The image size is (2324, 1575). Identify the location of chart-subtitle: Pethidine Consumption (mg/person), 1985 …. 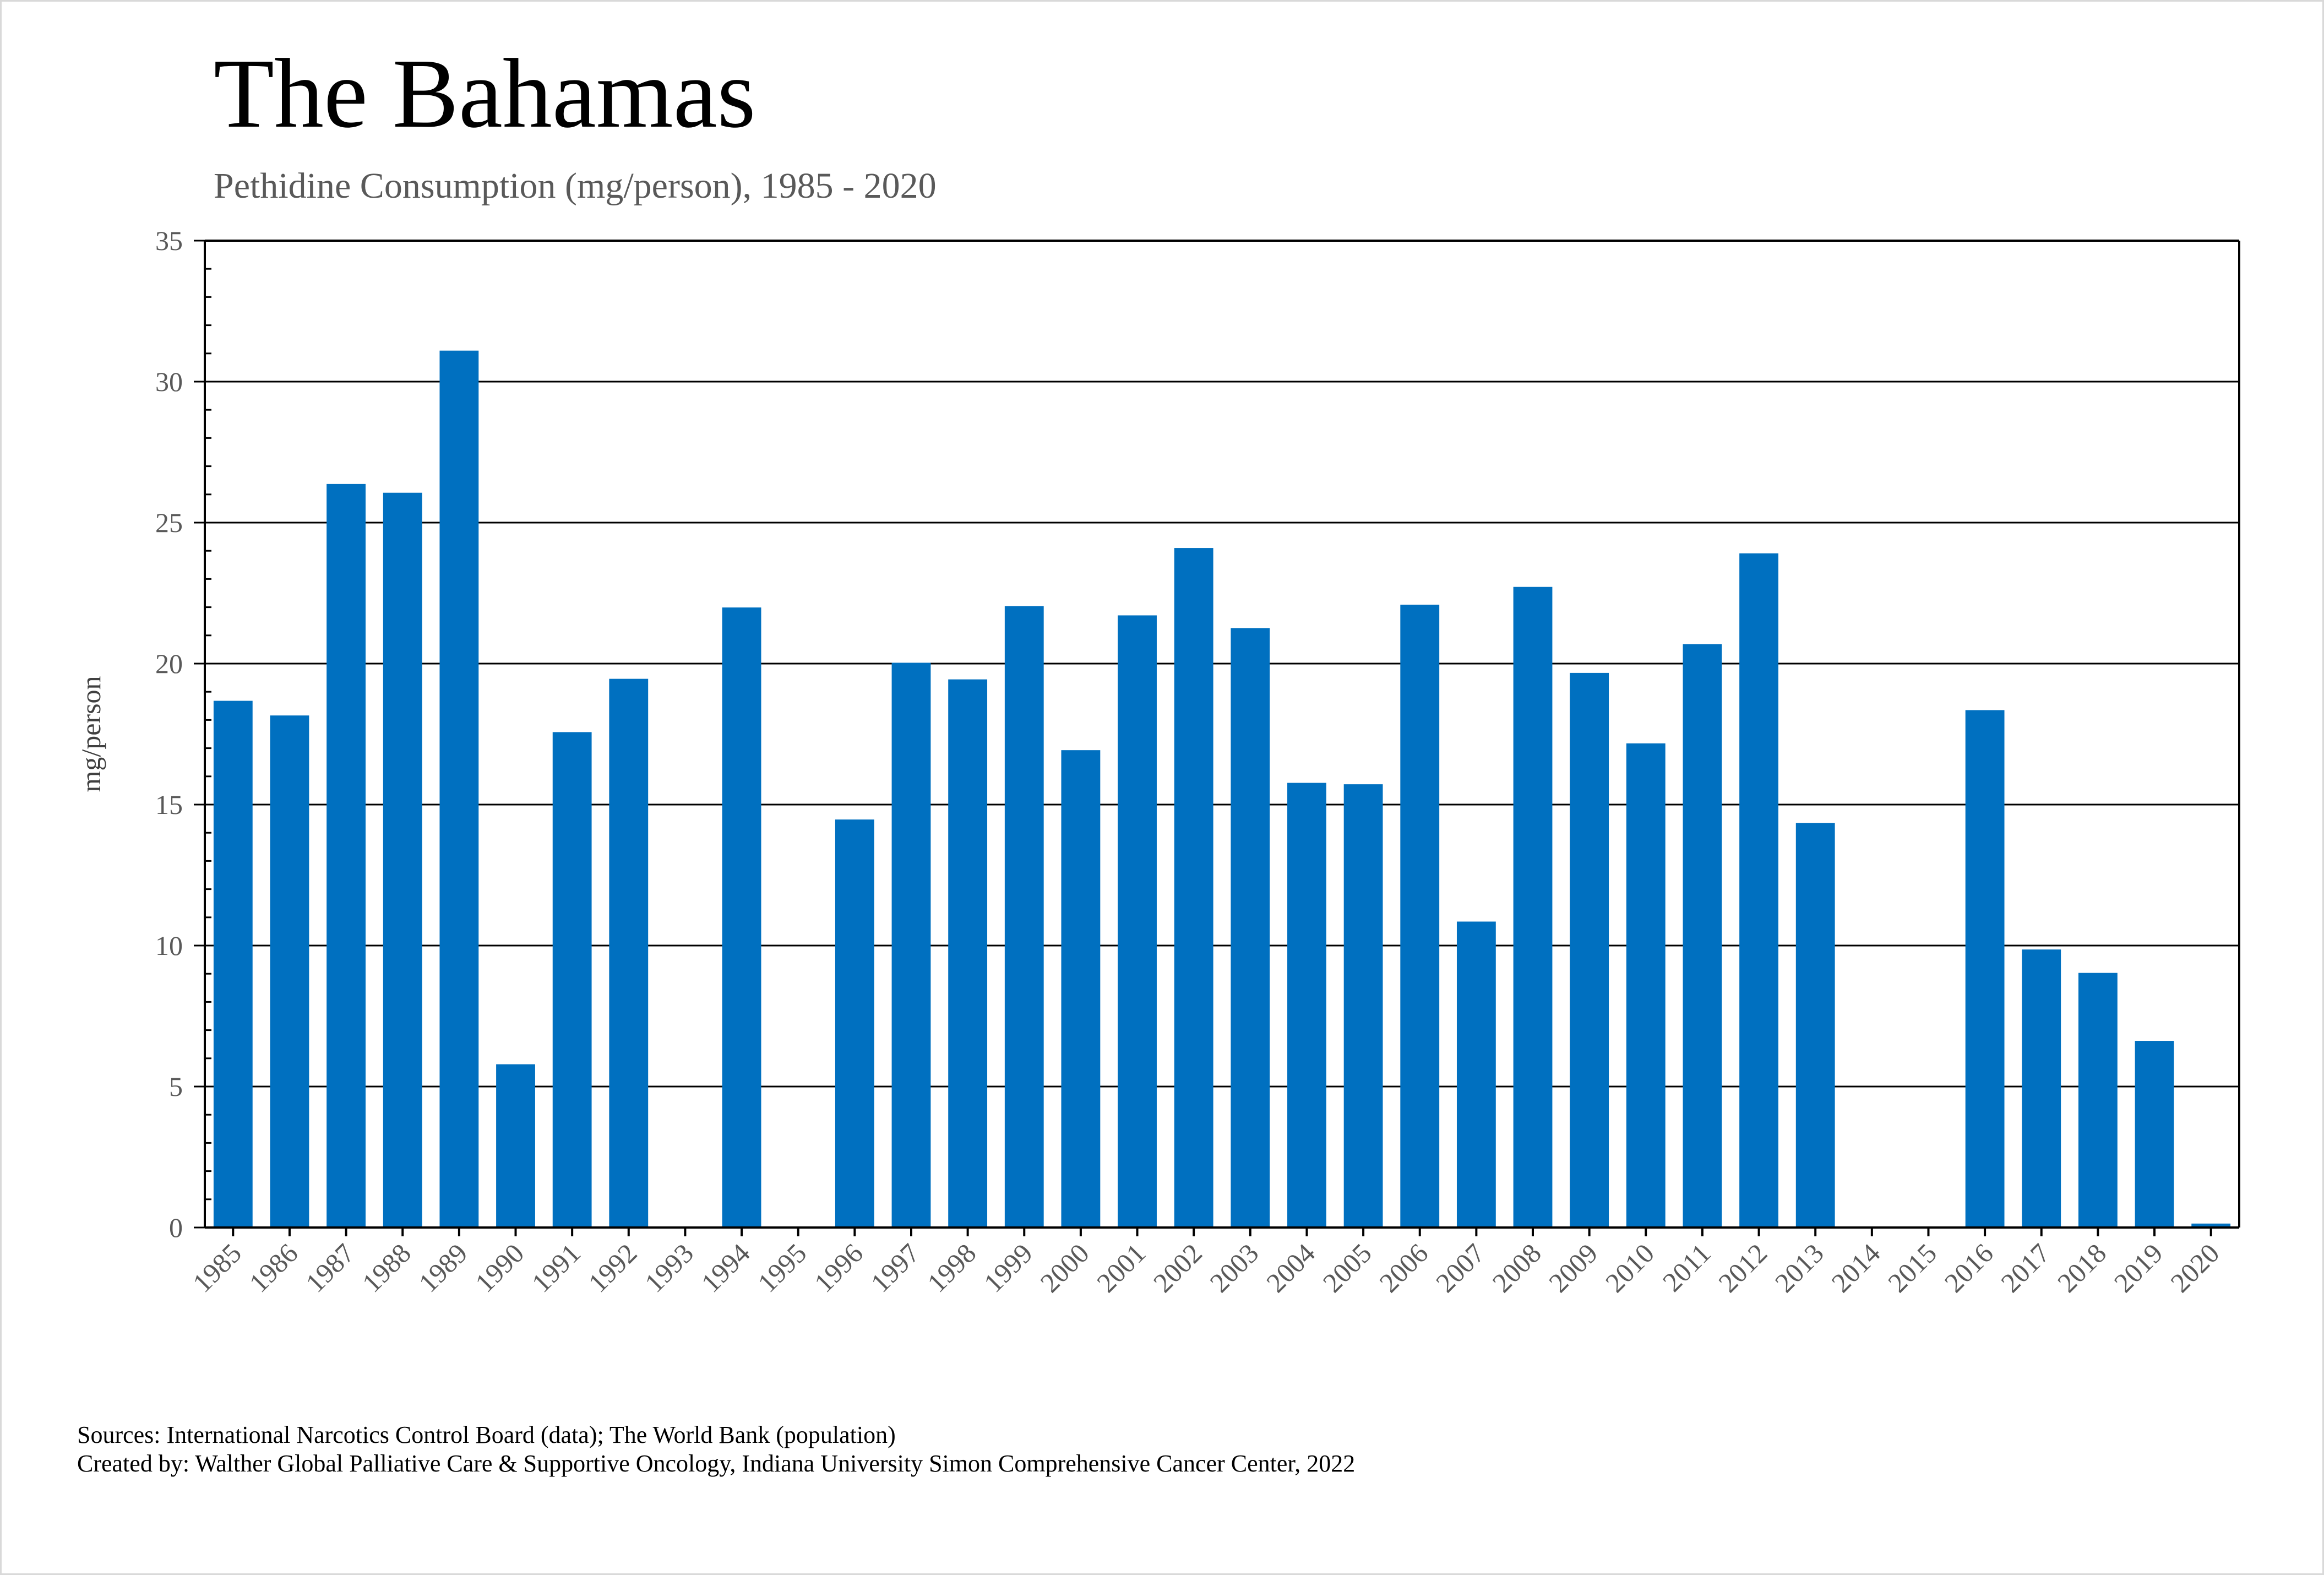
(575, 186).